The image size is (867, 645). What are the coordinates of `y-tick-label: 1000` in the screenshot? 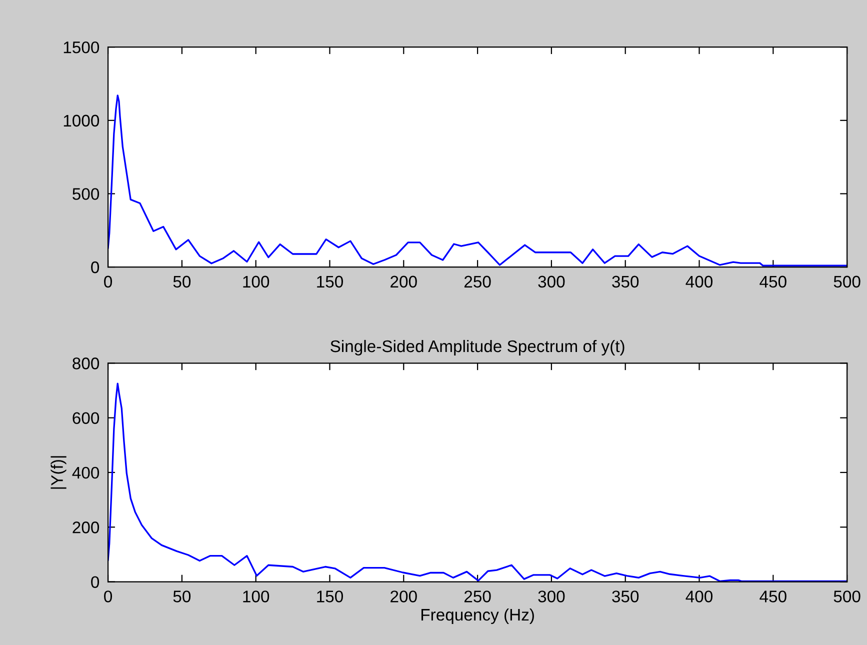 It's located at (82, 120).